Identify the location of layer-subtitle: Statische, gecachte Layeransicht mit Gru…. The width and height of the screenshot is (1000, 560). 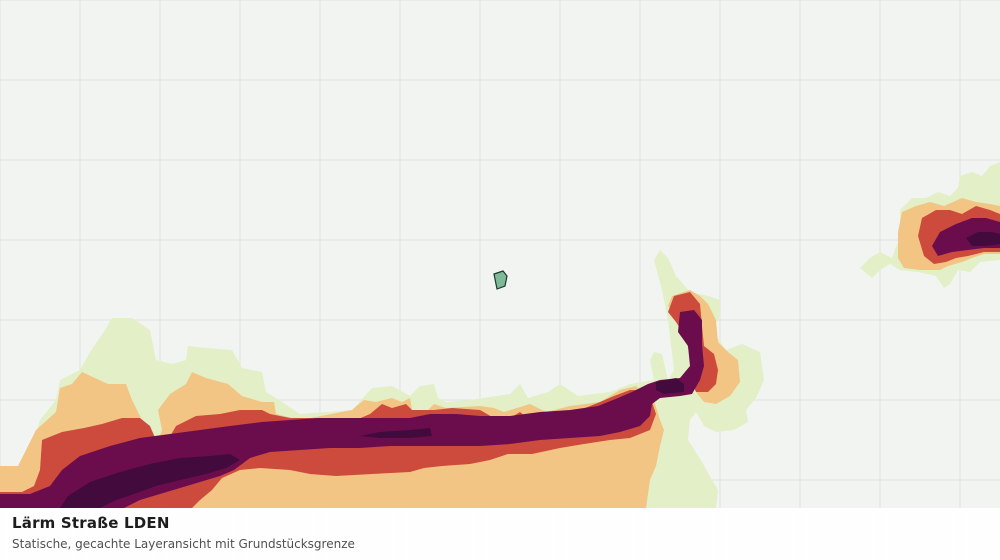
(183, 544).